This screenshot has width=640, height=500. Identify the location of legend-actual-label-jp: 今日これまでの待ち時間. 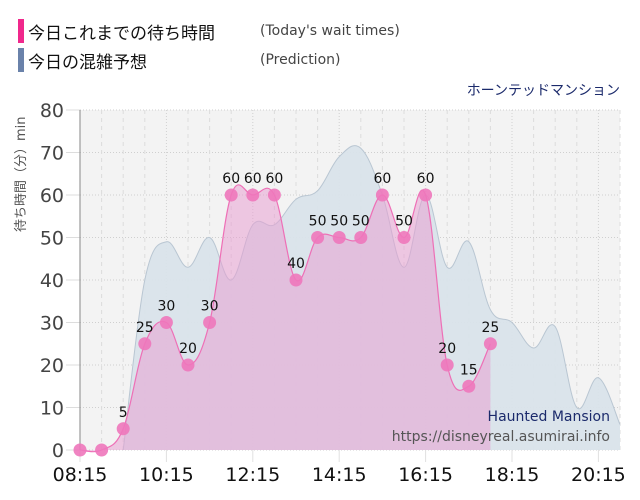
(121, 33).